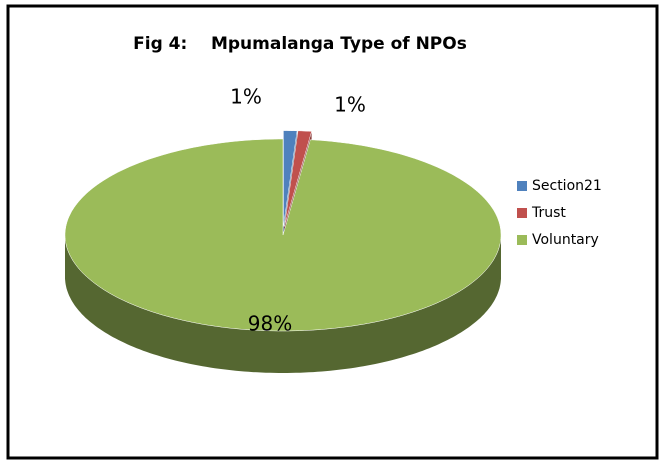 This screenshot has height=464, width=665. What do you see at coordinates (270, 324) in the screenshot?
I see `data-label: 98%` at bounding box center [270, 324].